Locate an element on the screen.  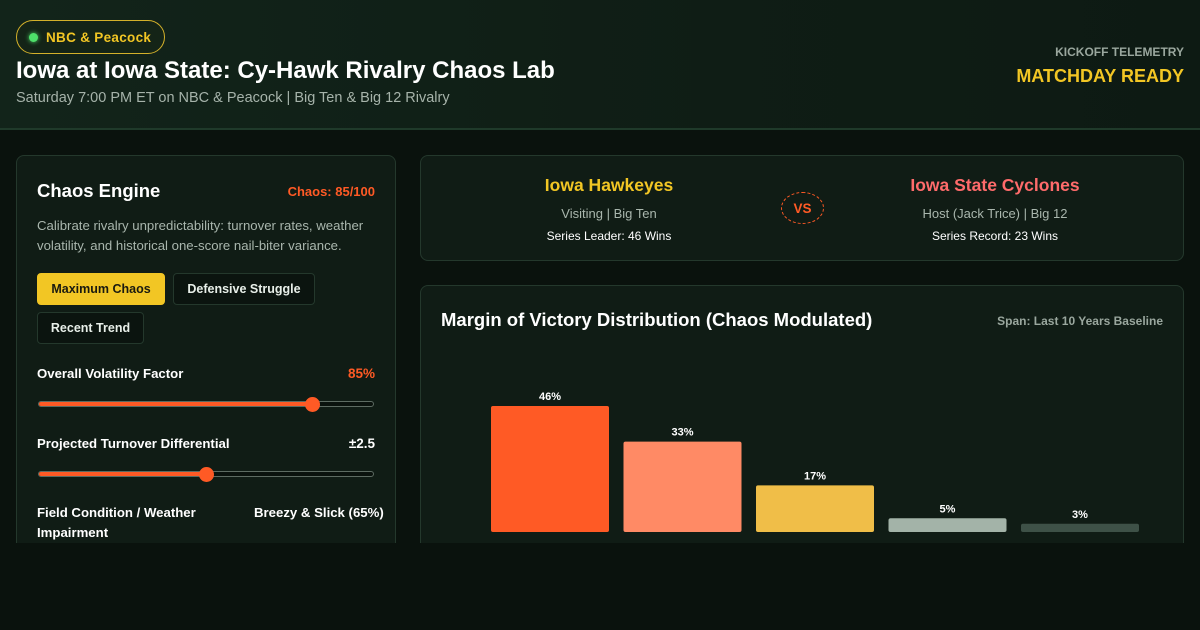
home-team-role: Host (Jack Trice) | Big 12 is located at coordinates (995, 213).